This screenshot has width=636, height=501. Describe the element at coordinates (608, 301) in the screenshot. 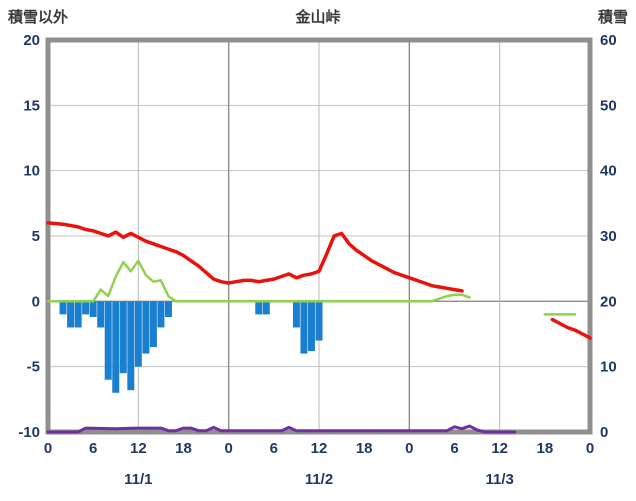

I see `right-tick-label: 20` at that location.